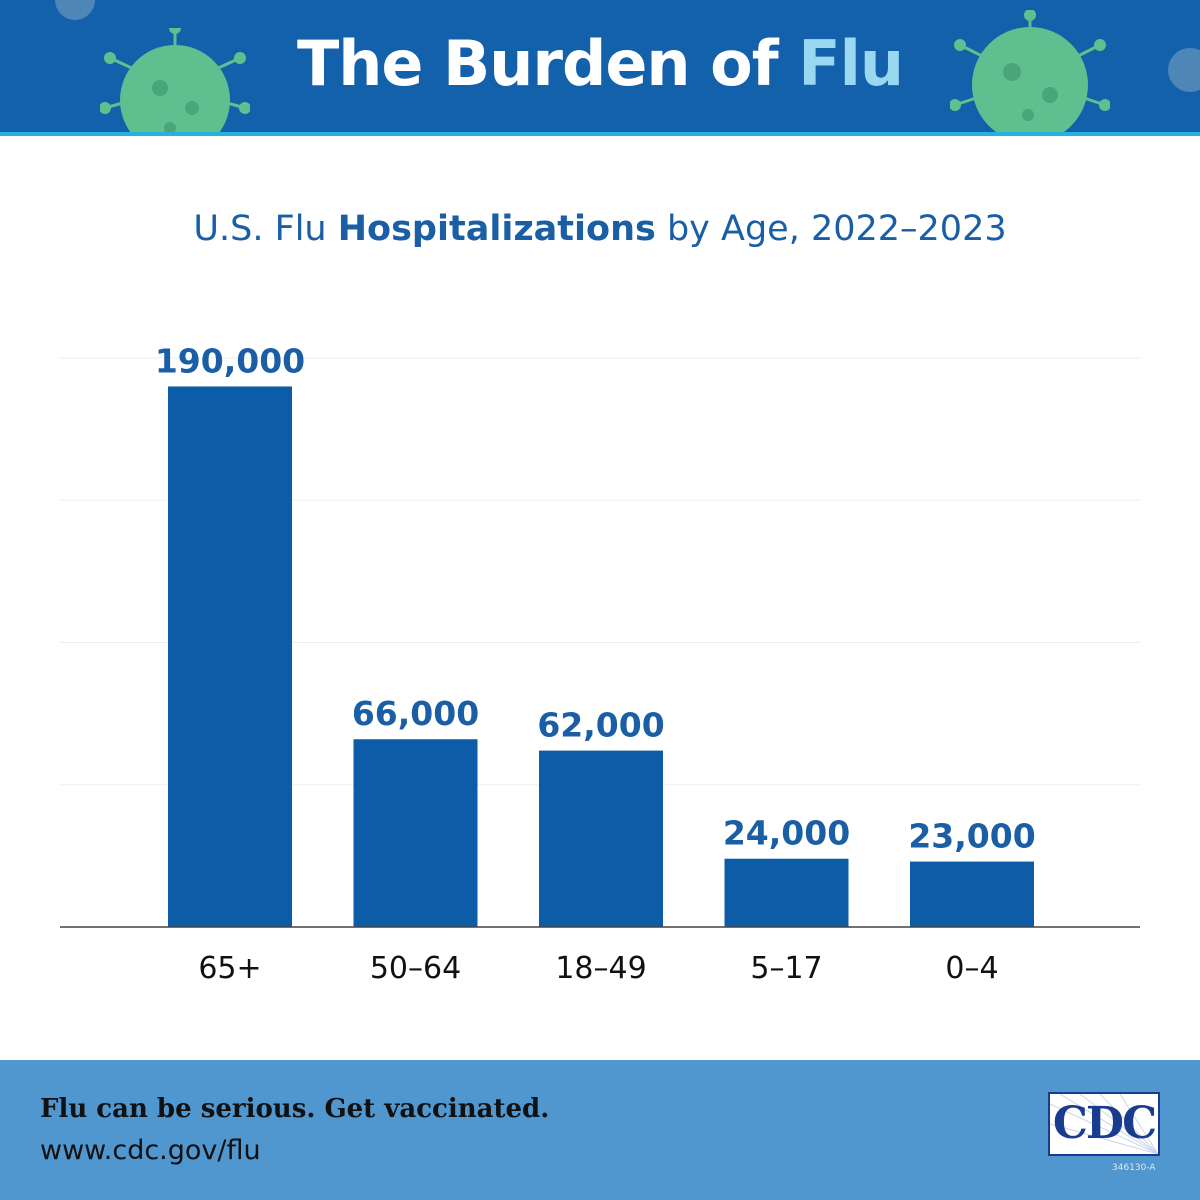 This screenshot has width=1200, height=1200. What do you see at coordinates (537, 63) in the screenshot?
I see `title-main: The Burden of` at bounding box center [537, 63].